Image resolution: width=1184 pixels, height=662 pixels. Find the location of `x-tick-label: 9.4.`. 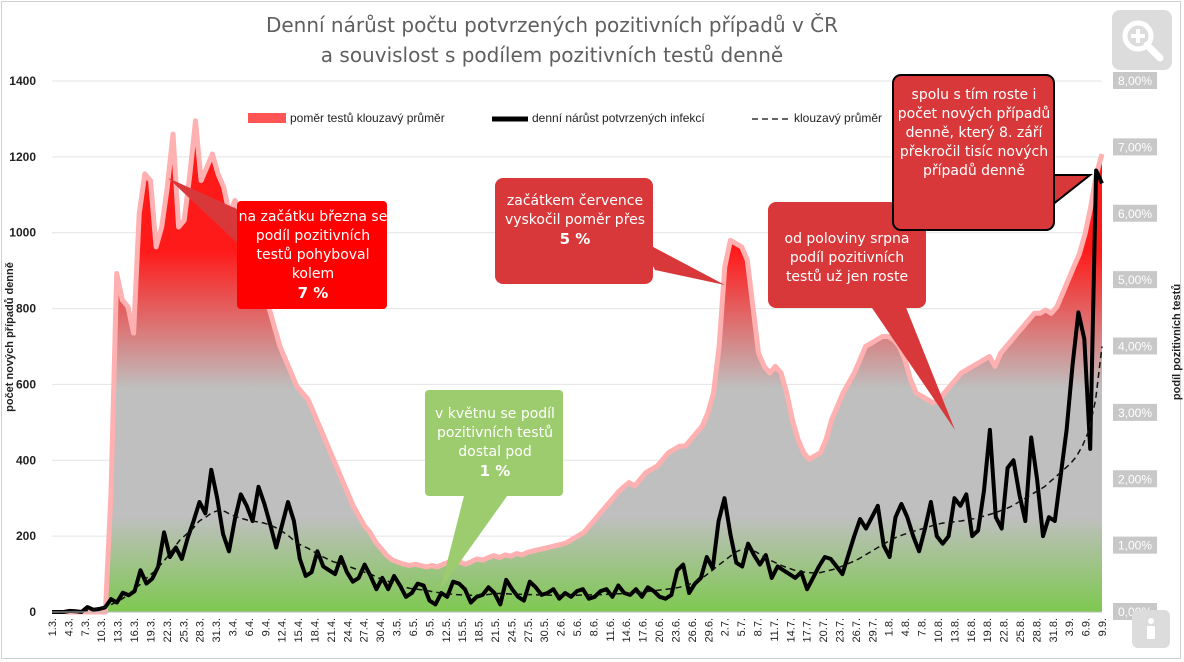

x-tick-label: 9.4. is located at coordinates (266, 627).